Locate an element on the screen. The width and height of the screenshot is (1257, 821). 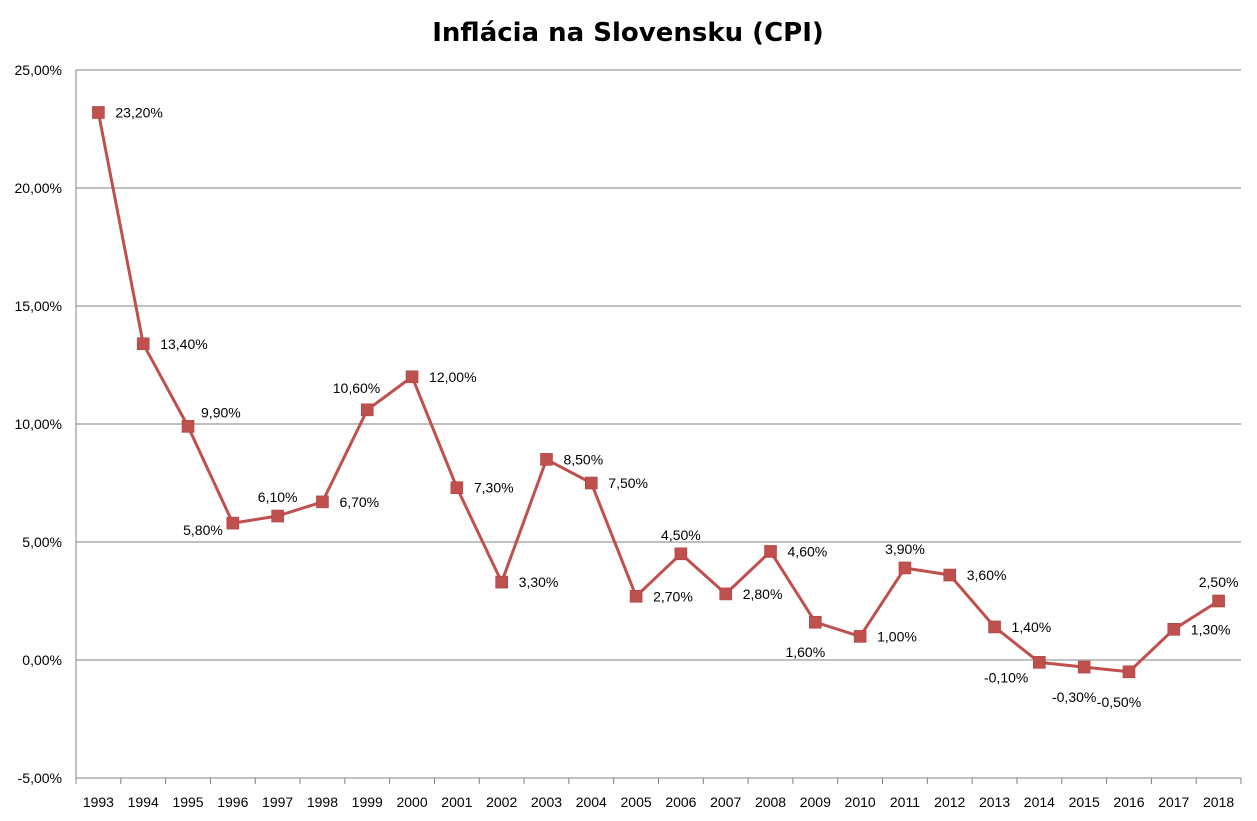
data-label: -0,50% is located at coordinates (1119, 702).